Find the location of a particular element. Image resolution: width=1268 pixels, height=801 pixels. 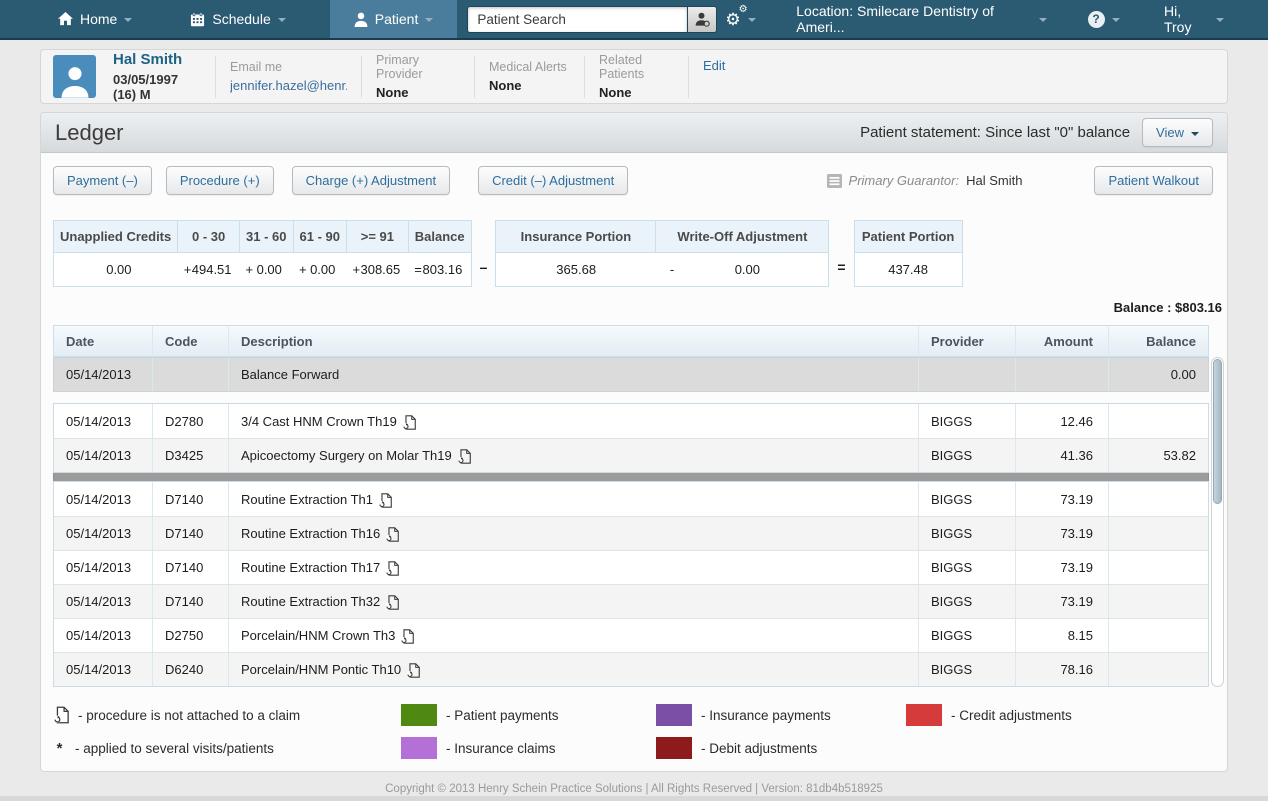

cell-amount: 12.46 is located at coordinates (1062, 421).